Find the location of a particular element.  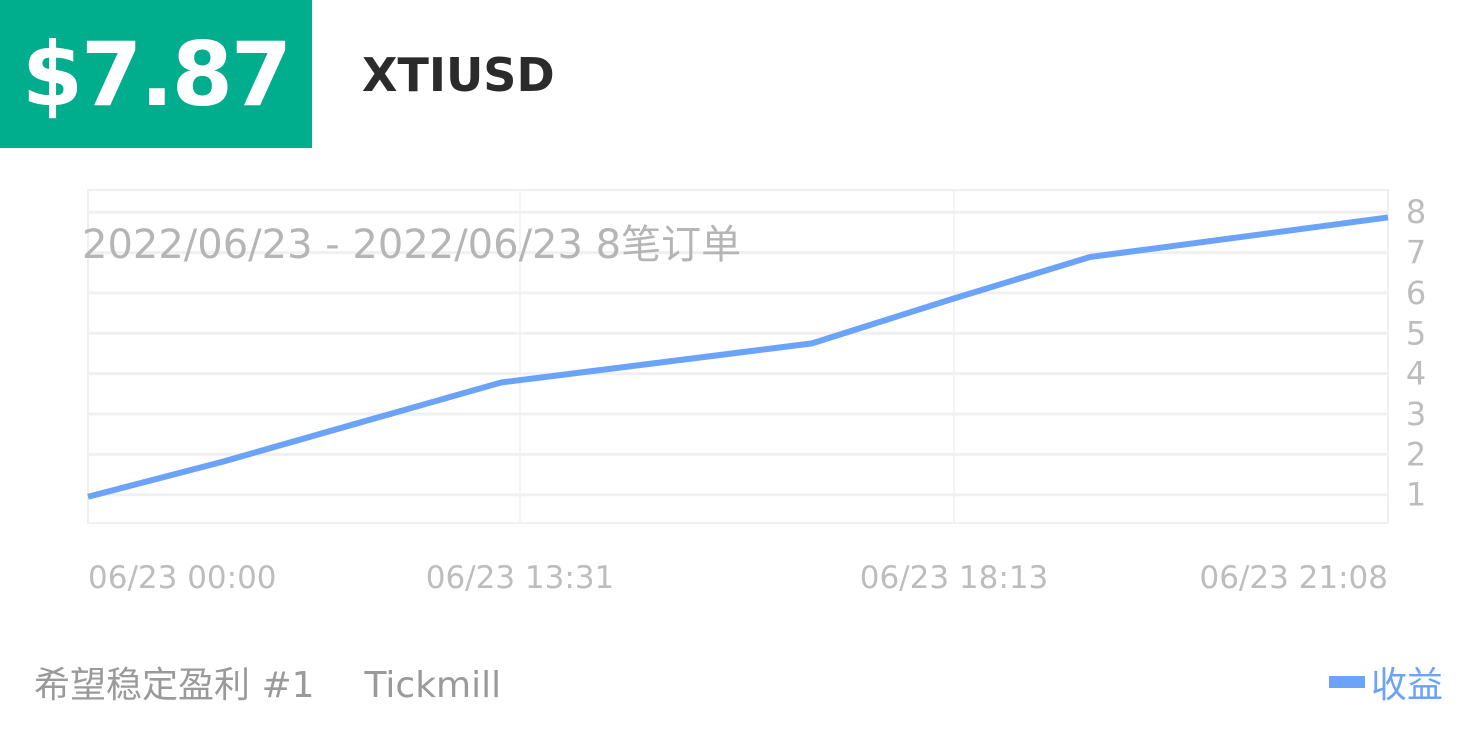

symbol-title: XTIUSD is located at coordinates (458, 75).